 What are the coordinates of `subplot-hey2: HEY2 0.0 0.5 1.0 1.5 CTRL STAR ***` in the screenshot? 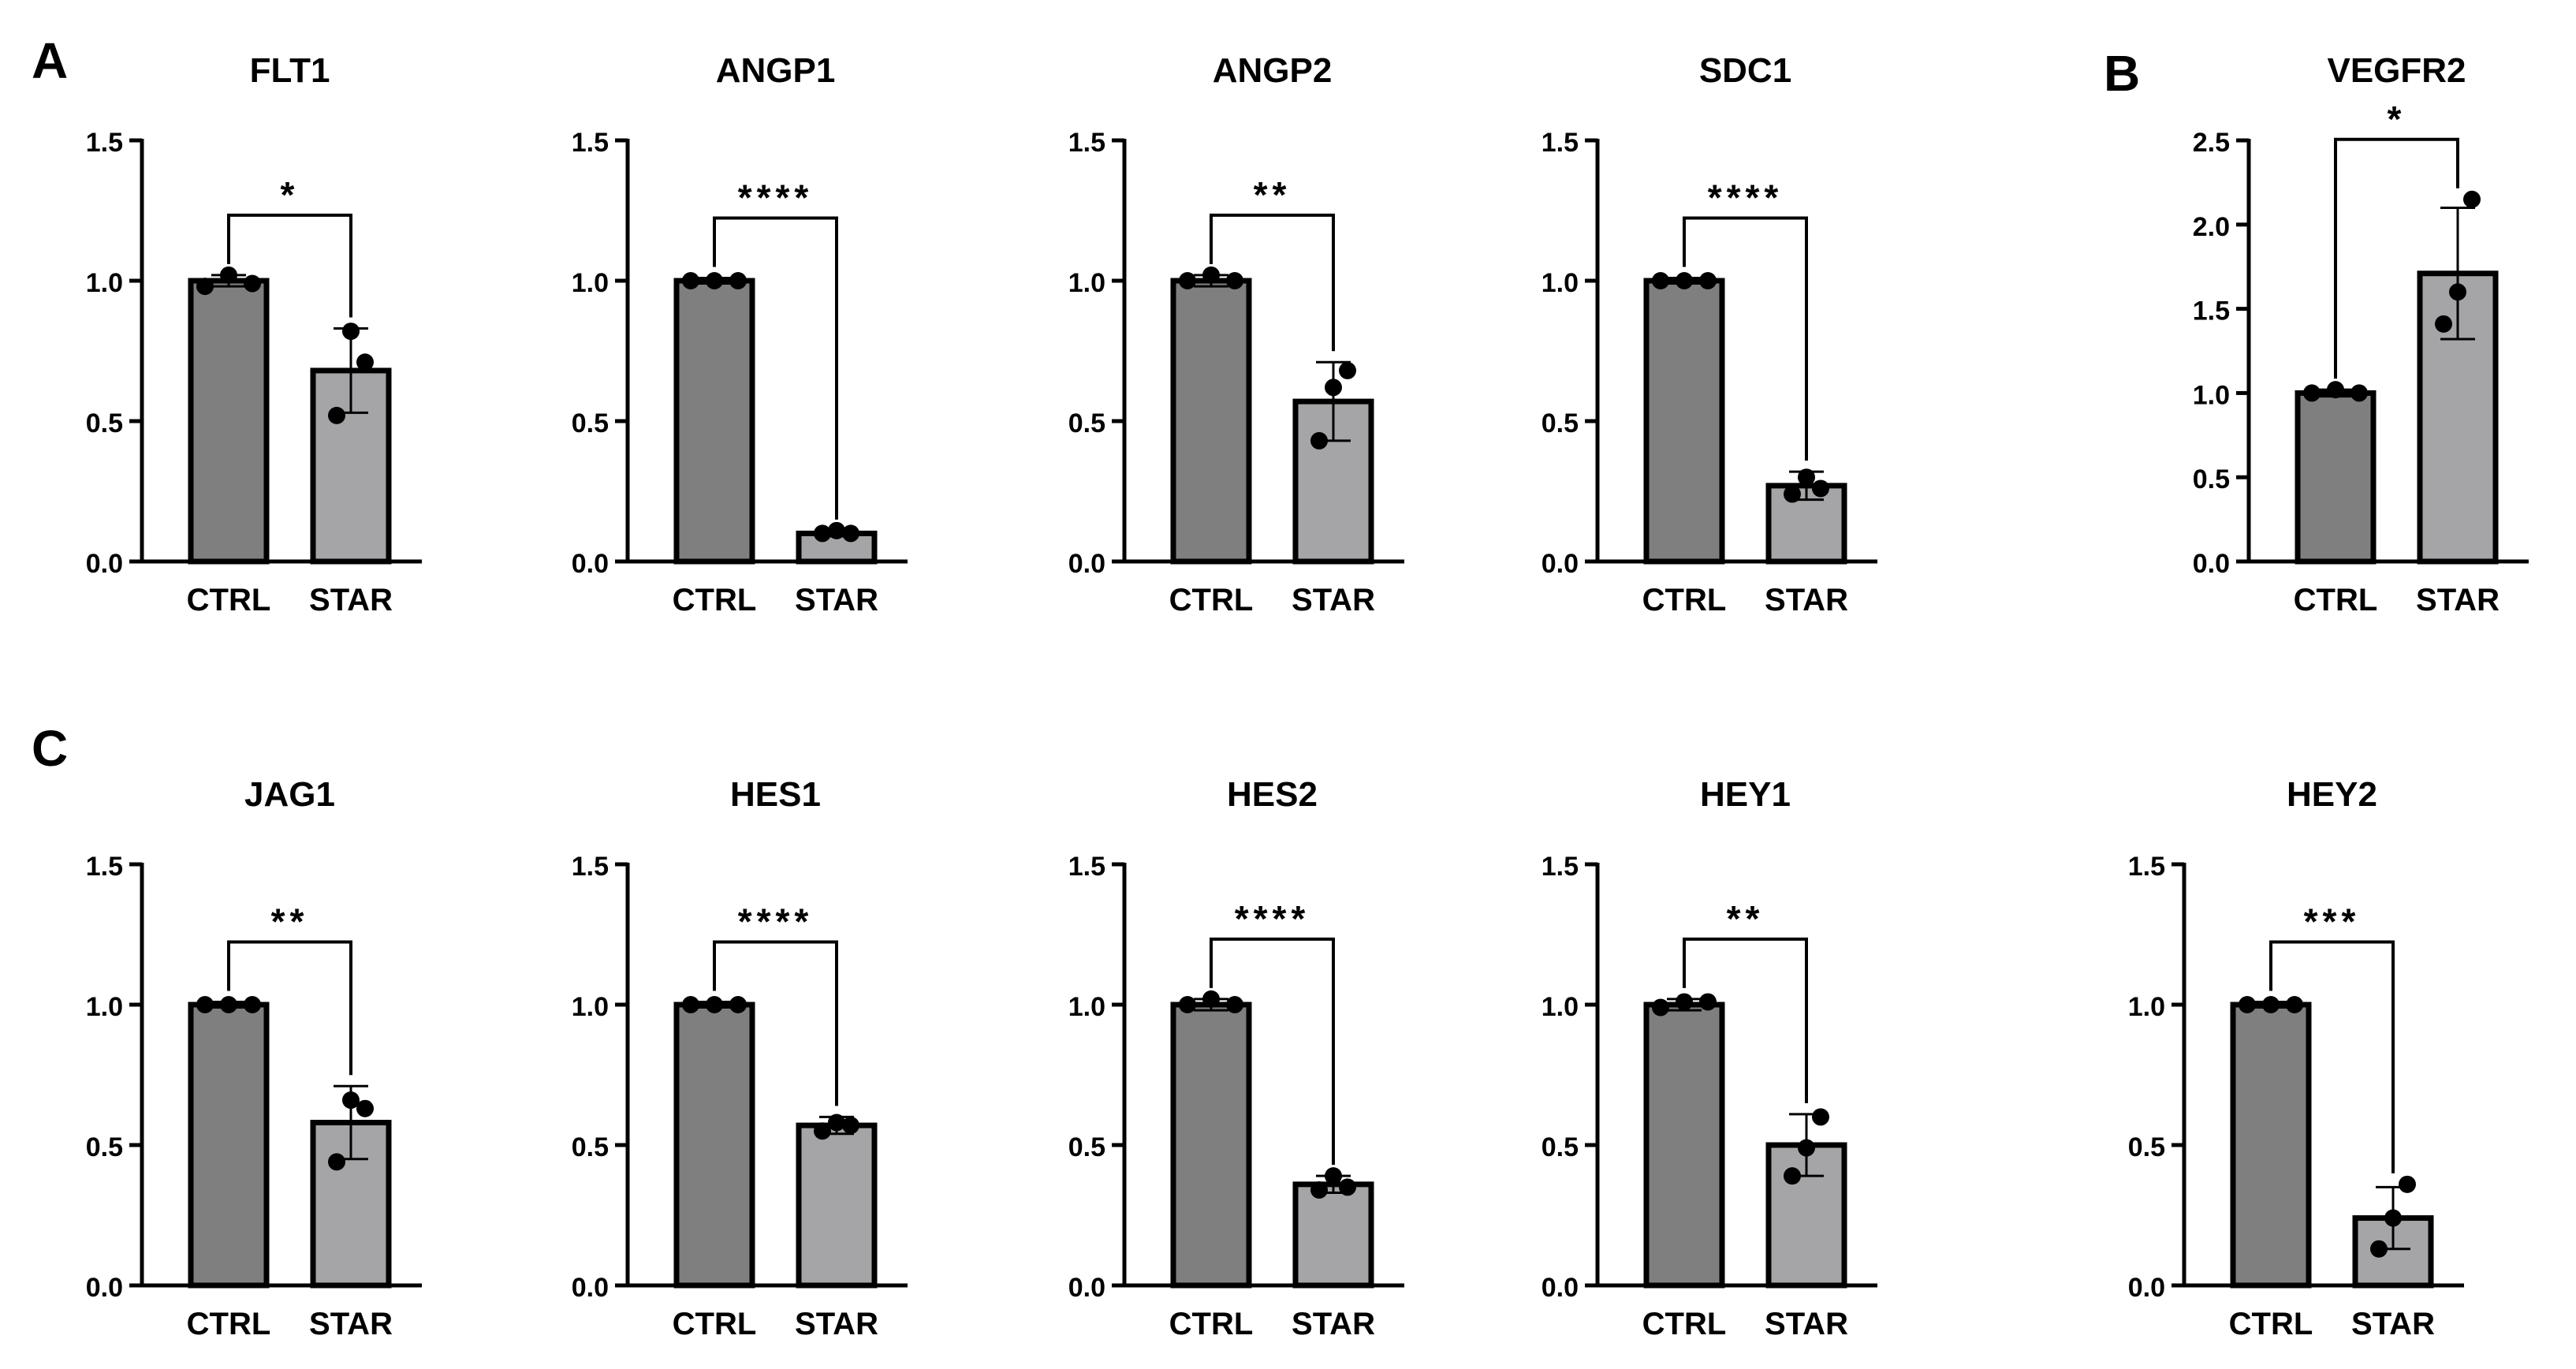 It's located at (2296, 1058).